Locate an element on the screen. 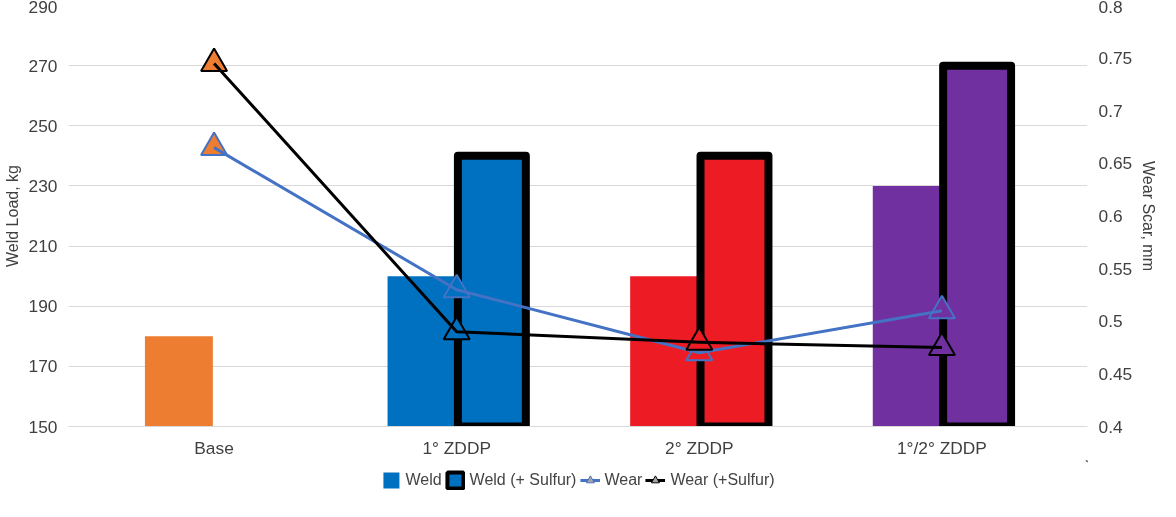 This screenshot has height=517, width=1176. y-tick-label: 150 is located at coordinates (43, 426).